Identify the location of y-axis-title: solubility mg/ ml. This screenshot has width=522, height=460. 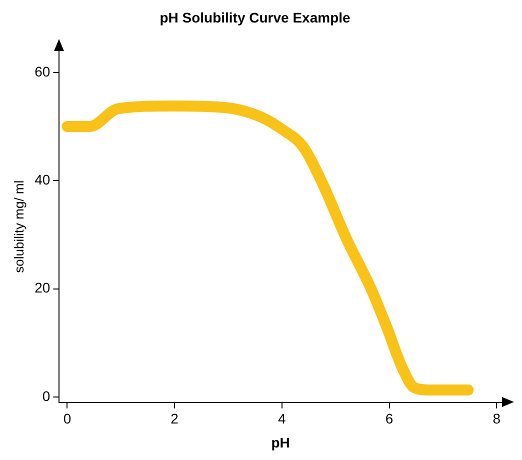
(18, 226).